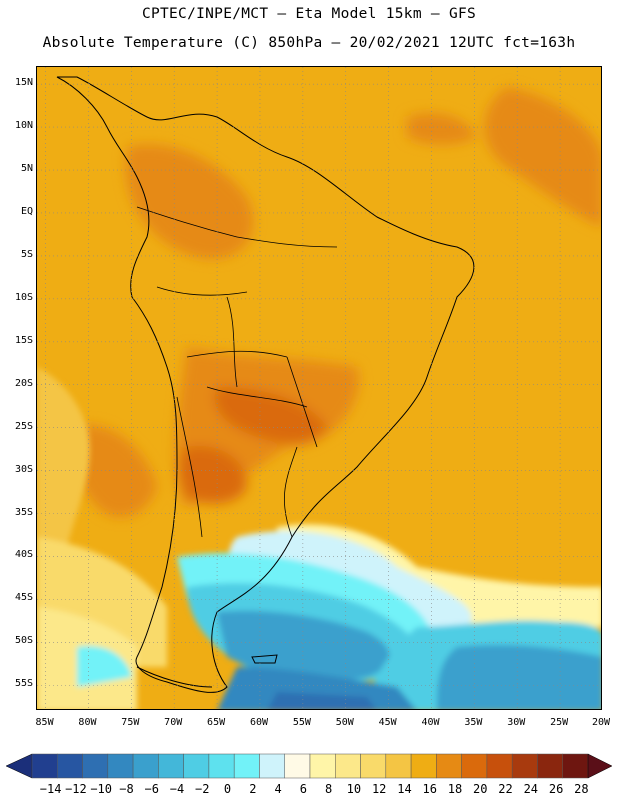 This screenshot has width=618, height=800. Describe the element at coordinates (19, 766) in the screenshot. I see `colorbar-under-arrow` at that location.